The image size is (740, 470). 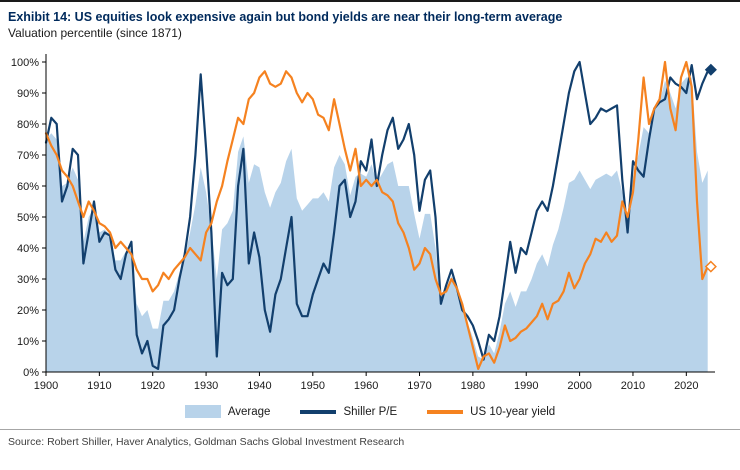 What do you see at coordinates (28, 280) in the screenshot?
I see `svg-text: 30%` at bounding box center [28, 280].